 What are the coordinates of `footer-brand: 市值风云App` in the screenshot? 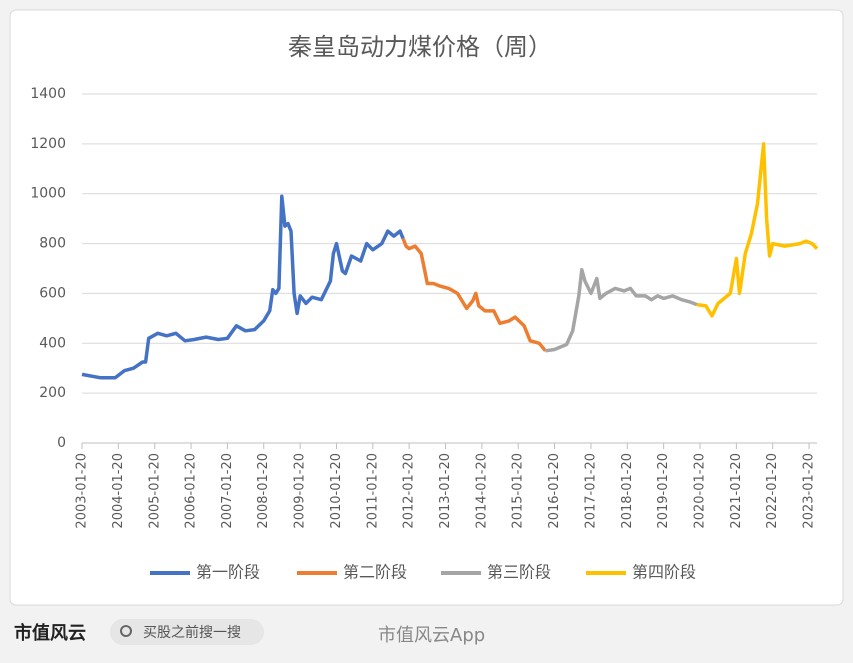 It's located at (431, 635).